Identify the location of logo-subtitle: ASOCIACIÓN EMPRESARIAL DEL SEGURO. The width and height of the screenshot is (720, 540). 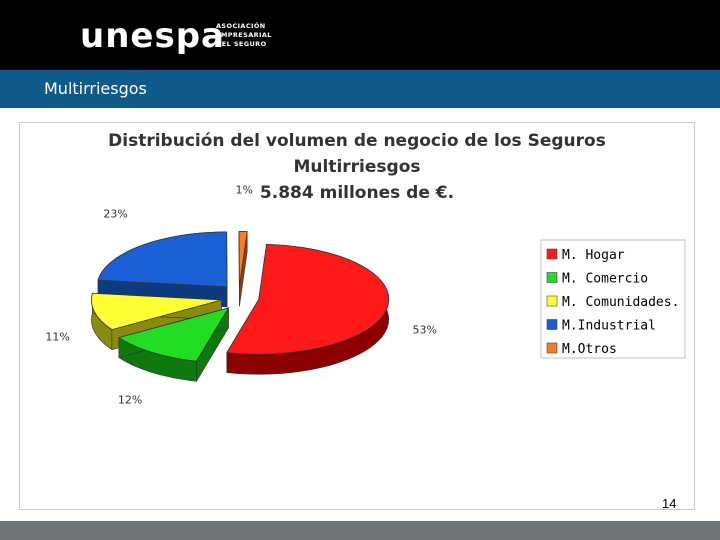
(244, 35).